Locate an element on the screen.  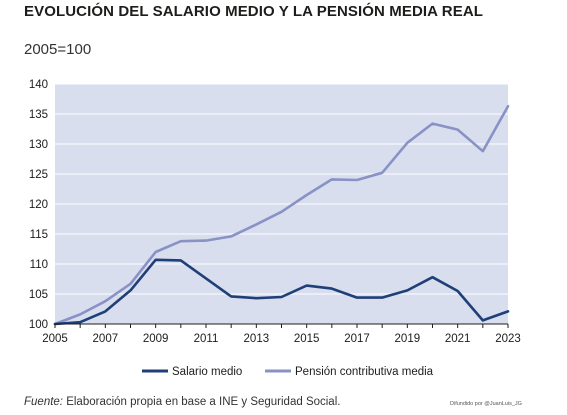
source-label: Fuente: is located at coordinates (43, 402).